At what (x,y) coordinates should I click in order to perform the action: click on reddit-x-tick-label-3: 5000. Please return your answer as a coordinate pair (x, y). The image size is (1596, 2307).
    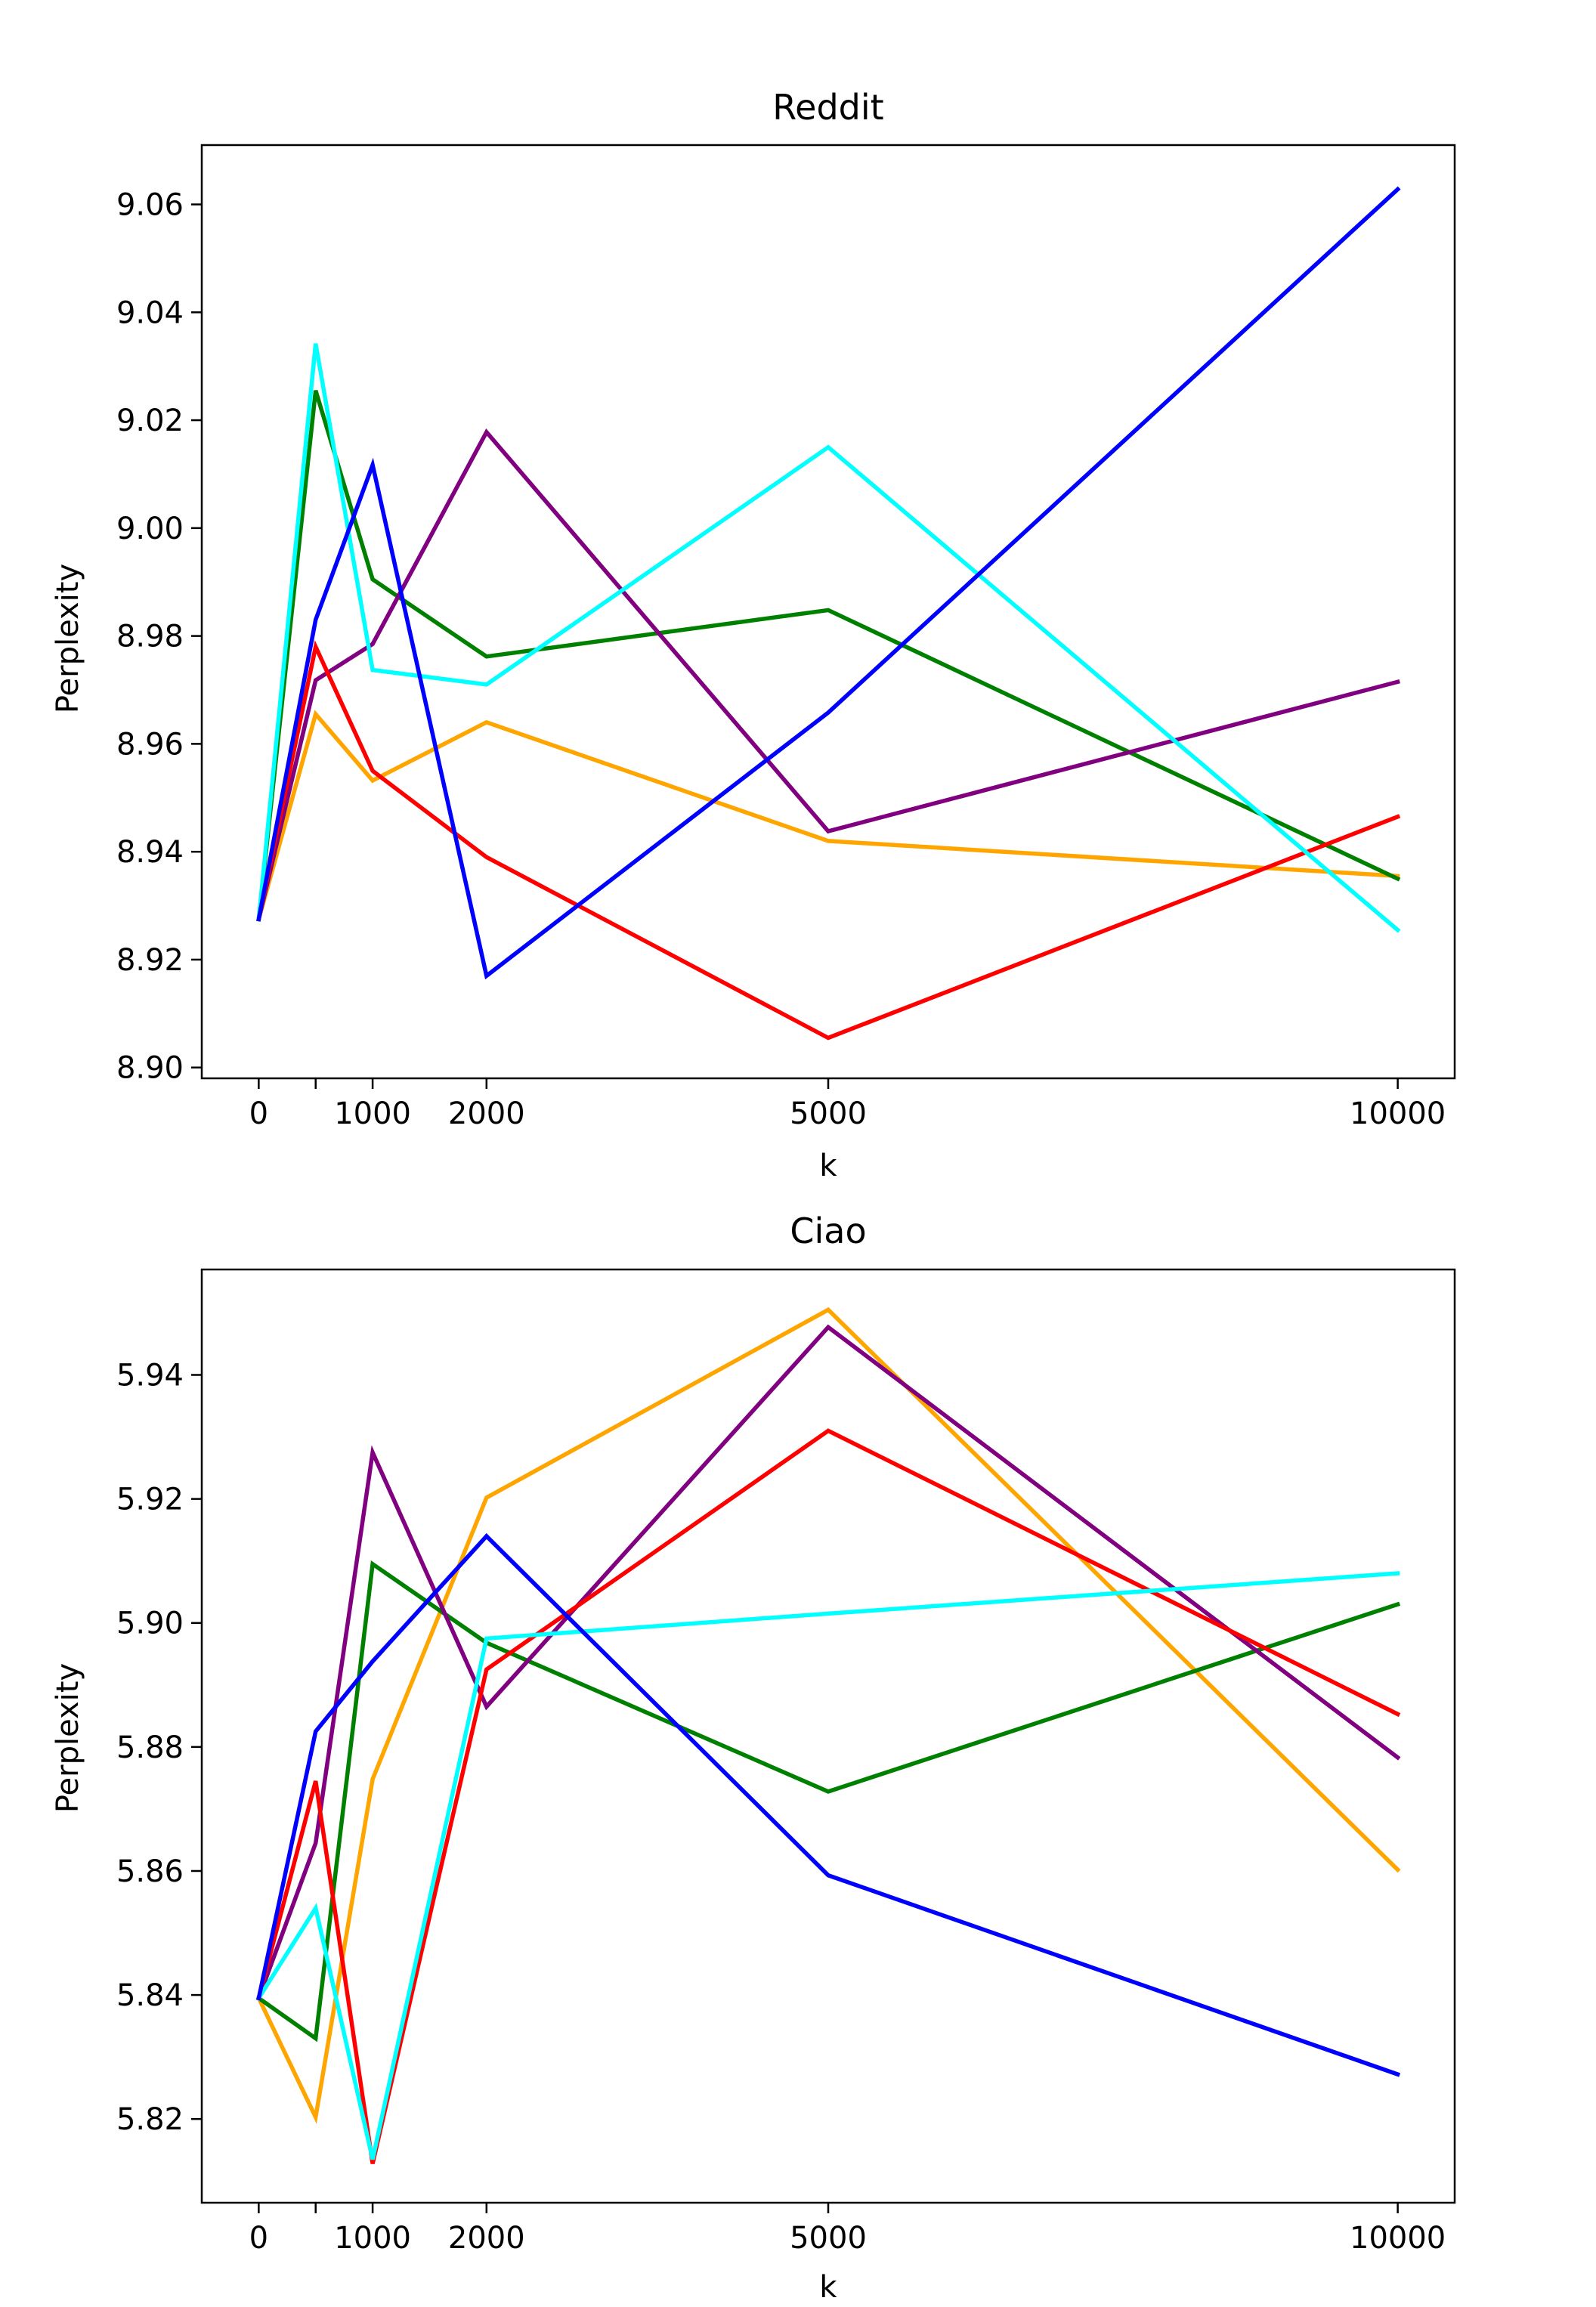
    Looking at the image, I should click on (828, 1113).